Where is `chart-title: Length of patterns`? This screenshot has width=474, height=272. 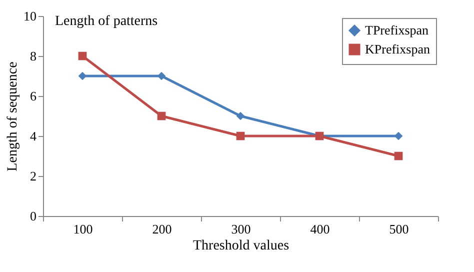
chart-title: Length of patterns is located at coordinates (106, 21).